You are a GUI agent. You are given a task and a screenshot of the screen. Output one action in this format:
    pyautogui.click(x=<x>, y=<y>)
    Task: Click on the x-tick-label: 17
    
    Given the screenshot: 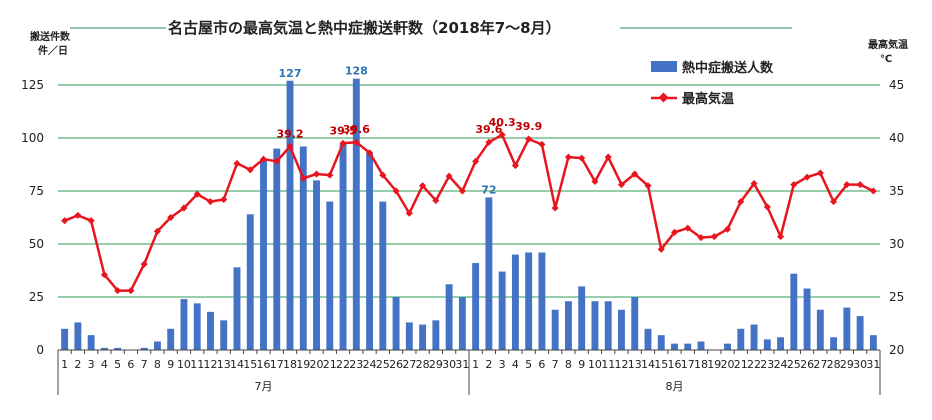 What is the action you would take?
    pyautogui.click(x=277, y=364)
    